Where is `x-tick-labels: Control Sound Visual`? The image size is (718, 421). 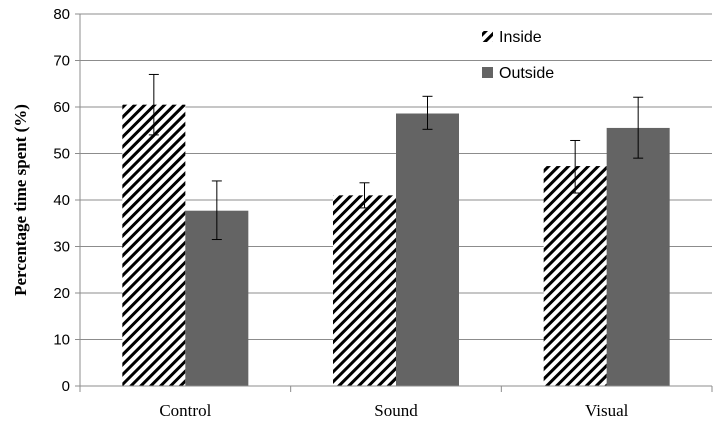 x-tick-labels: Control Sound Visual is located at coordinates (393, 410).